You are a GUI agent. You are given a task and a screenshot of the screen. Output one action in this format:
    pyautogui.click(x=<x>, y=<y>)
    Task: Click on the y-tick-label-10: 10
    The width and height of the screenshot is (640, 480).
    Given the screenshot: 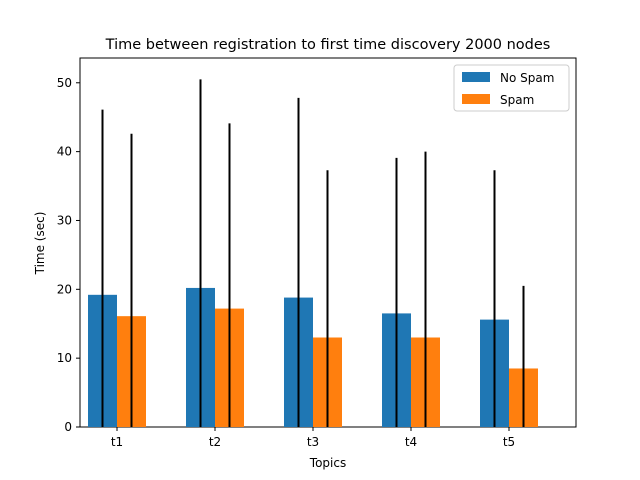 What is the action you would take?
    pyautogui.click(x=64, y=358)
    